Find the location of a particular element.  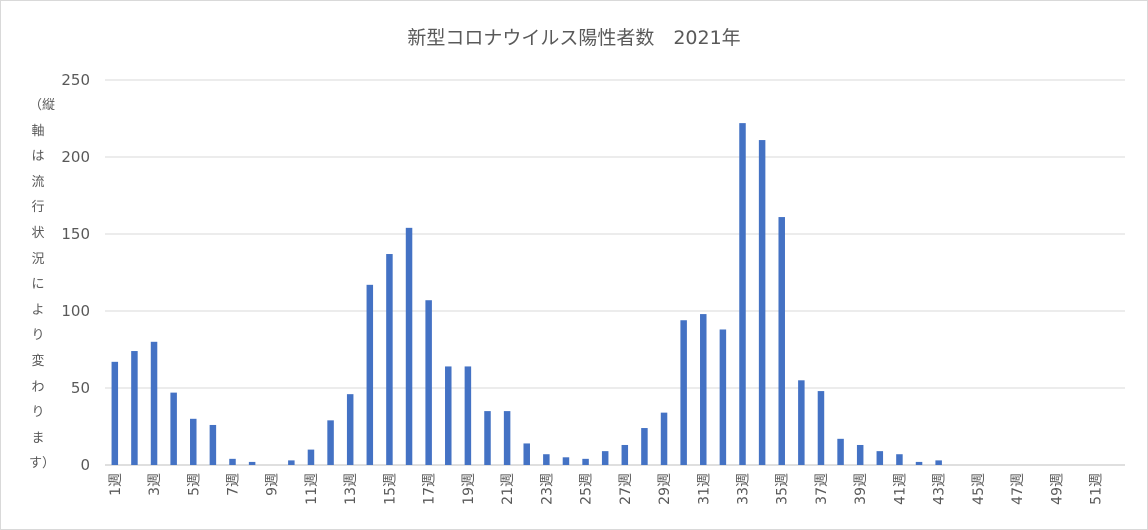

chart-title: 新型コロナウイルス陽性者数 2021年 is located at coordinates (574, 38).